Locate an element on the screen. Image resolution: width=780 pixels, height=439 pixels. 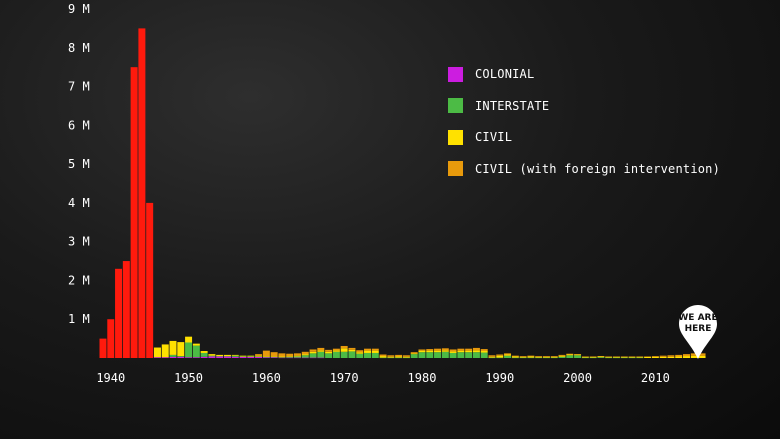
bar-civil-1969 is located at coordinates (336, 351).